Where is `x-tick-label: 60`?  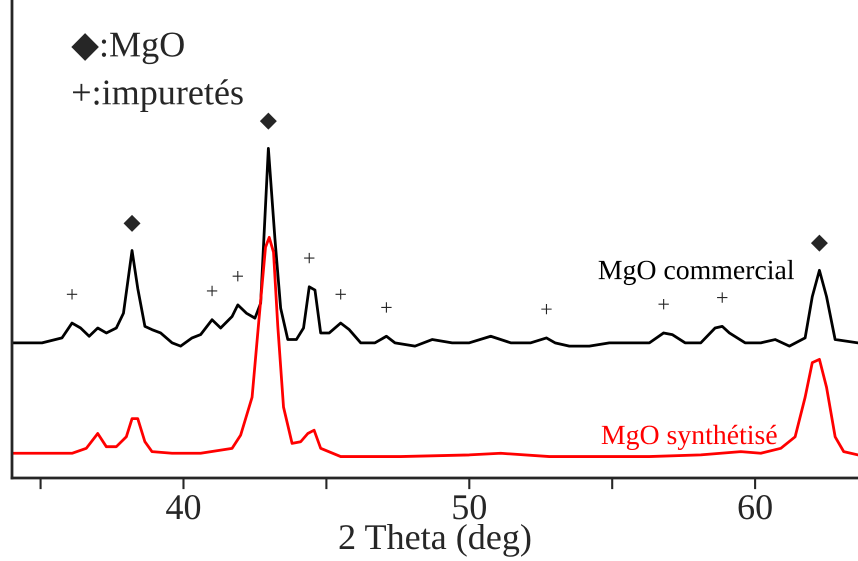 x-tick-label: 60 is located at coordinates (755, 507).